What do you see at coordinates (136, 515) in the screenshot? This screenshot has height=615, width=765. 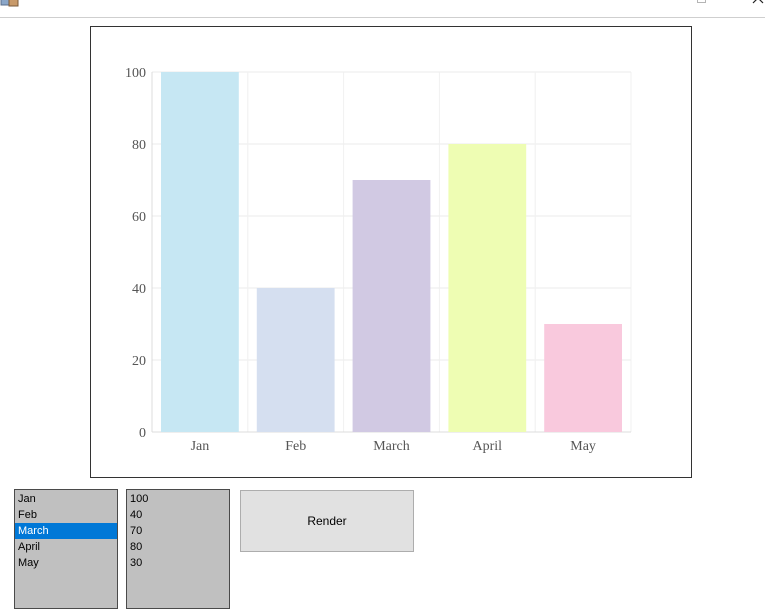 I see `value-list-item: 40` at bounding box center [136, 515].